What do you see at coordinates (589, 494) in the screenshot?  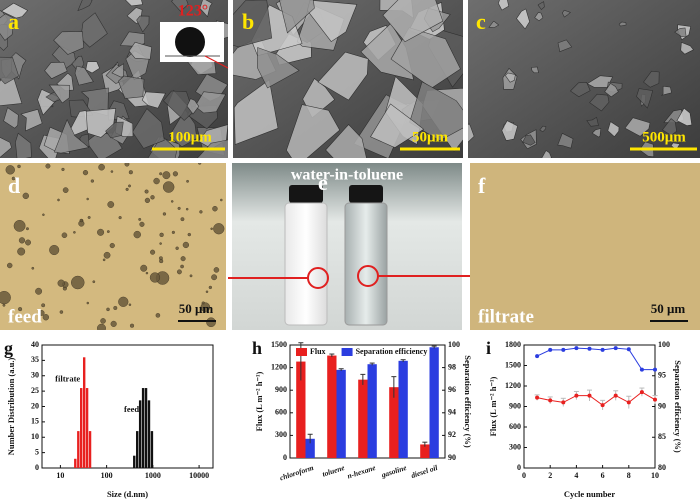 I see `x-axis-label: Cycle number` at bounding box center [589, 494].